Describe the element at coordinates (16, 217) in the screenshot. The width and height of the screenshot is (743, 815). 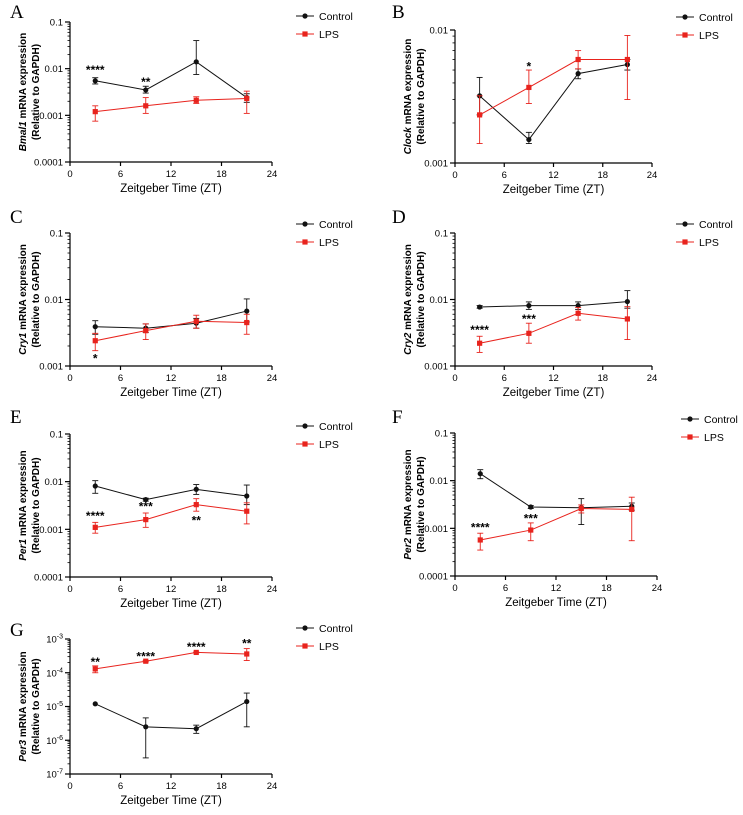
I see `panel-letter: C` at that location.